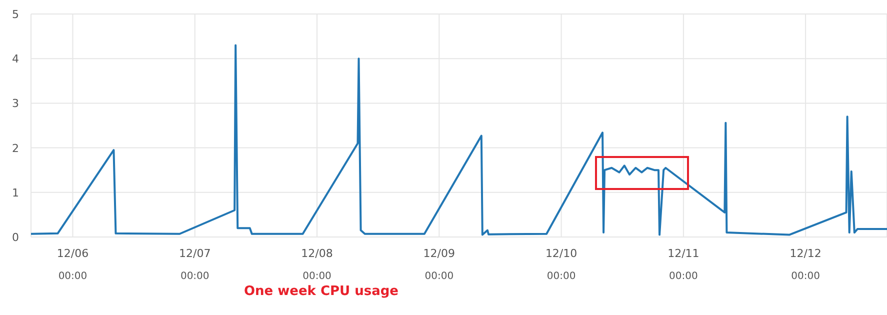  I want to click on text: One week CPU usage, so click(321, 291).